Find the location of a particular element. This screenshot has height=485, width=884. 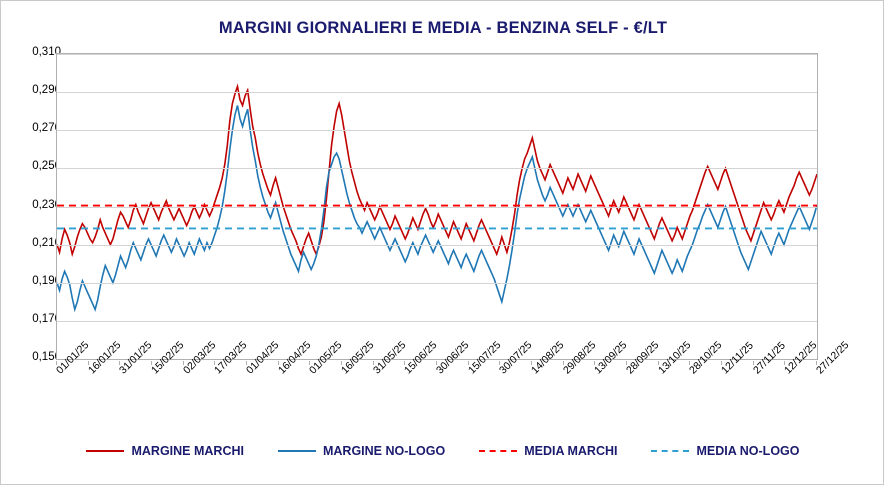

legend-item: MEDIA NO-LOGO is located at coordinates (725, 451).